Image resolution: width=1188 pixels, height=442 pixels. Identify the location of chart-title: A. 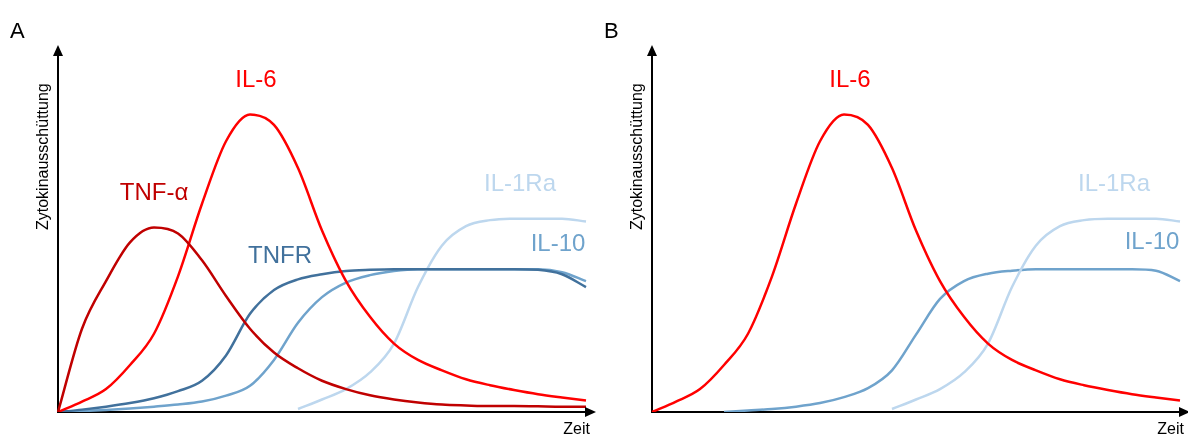
(17, 31).